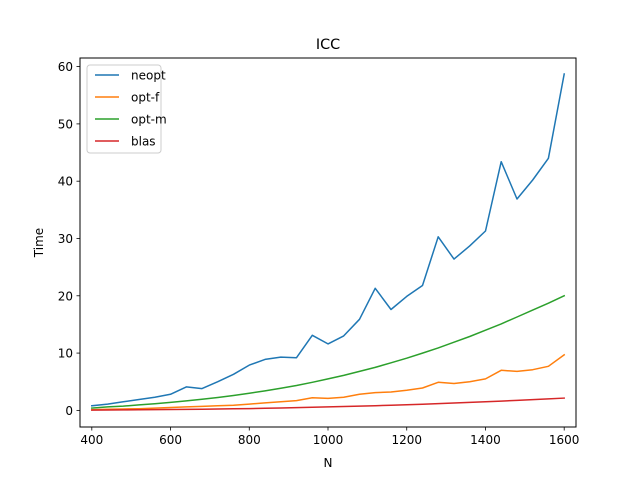  What do you see at coordinates (65, 239) in the screenshot?
I see `y-tick-label: 30` at bounding box center [65, 239].